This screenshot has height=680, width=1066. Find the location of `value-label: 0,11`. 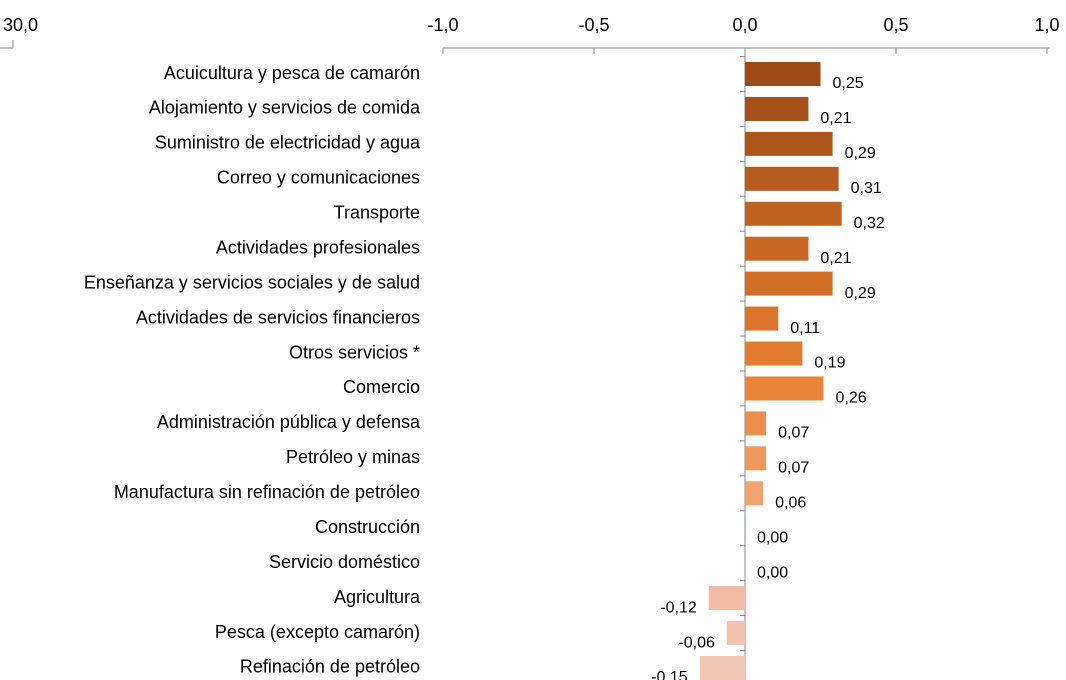

value-label: 0,11 is located at coordinates (805, 328).